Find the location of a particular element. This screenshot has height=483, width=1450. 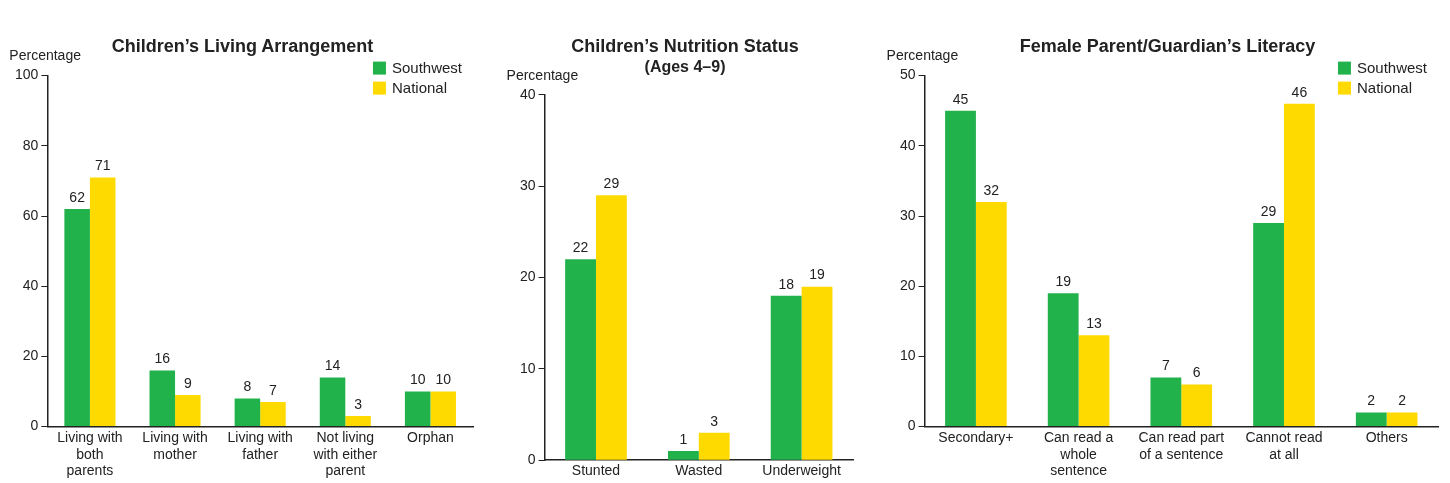

x-tick-label: Living with both parents is located at coordinates (90, 453).